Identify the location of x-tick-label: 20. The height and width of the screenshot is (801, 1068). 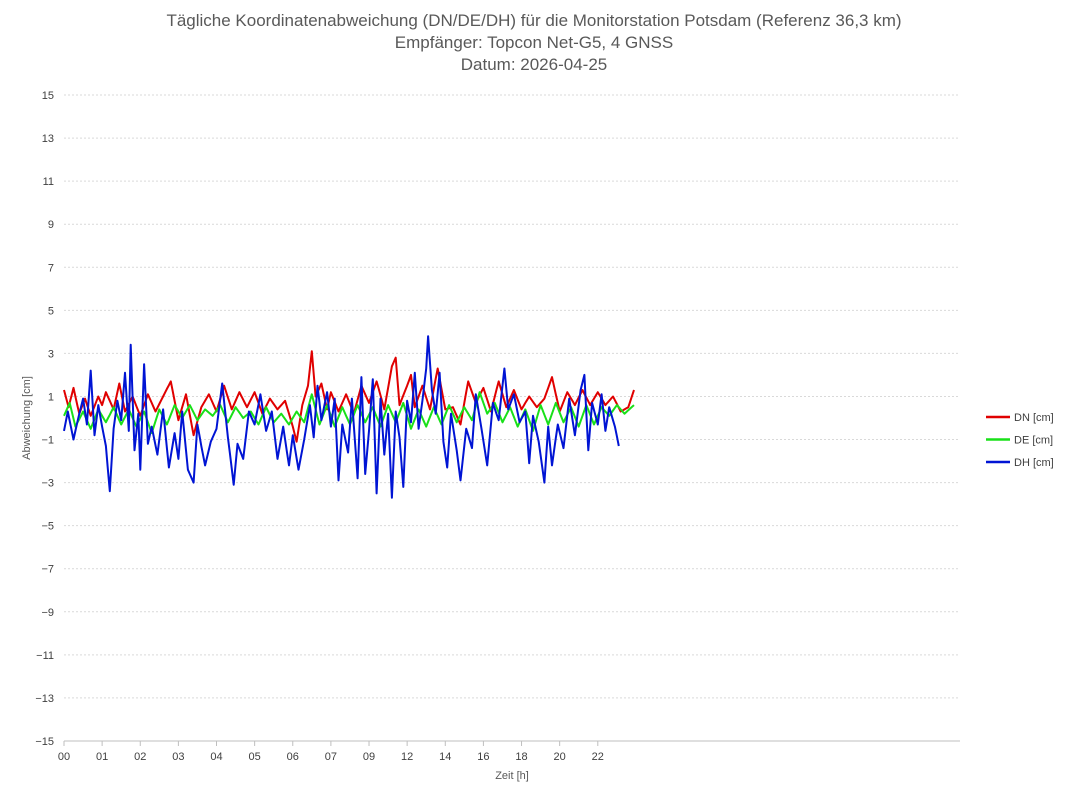
(560, 757).